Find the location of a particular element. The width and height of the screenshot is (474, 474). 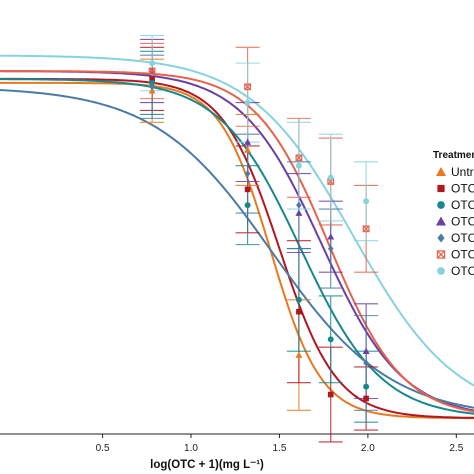

x-axis-ticks: 0.5 1.0 1.5 2.0 2.5 is located at coordinates (280, 444).